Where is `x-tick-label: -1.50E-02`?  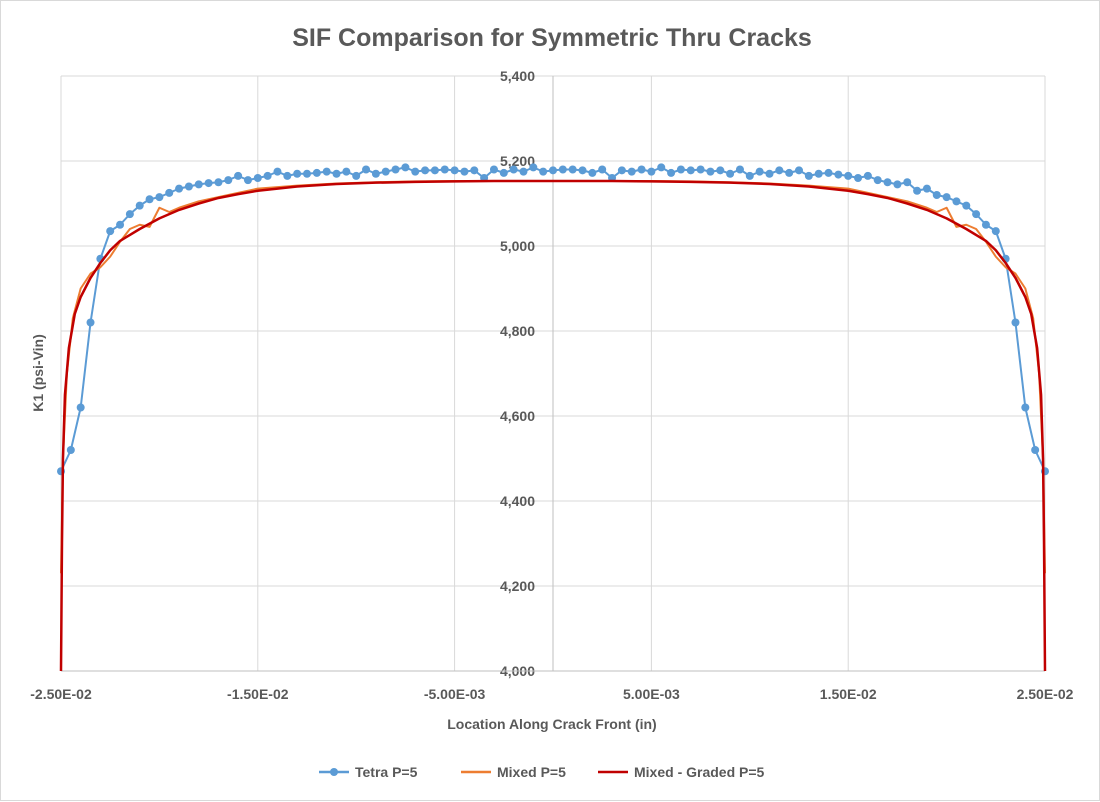
x-tick-label: -1.50E-02 is located at coordinates (258, 694).